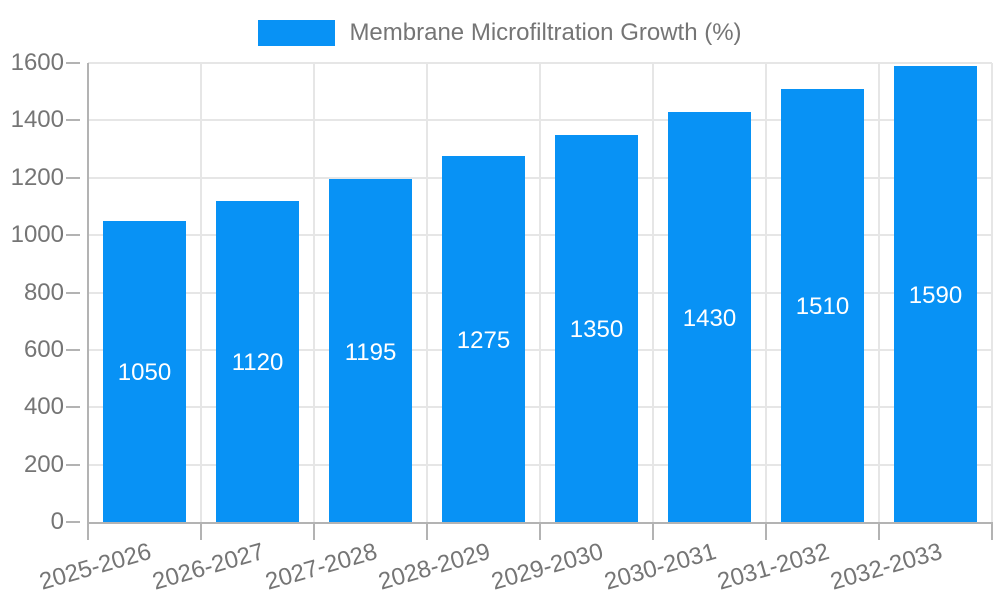  Describe the element at coordinates (886, 567) in the screenshot. I see `x-axis-label: 2032-2033` at that location.